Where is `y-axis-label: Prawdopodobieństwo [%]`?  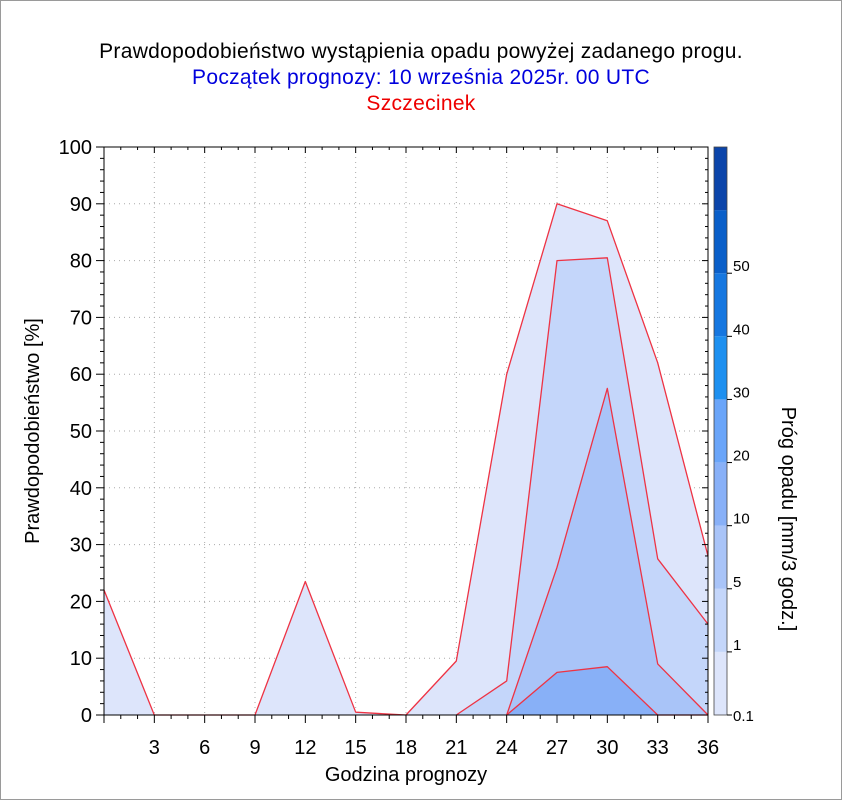 y-axis-label: Prawdopodobieństwo [%] is located at coordinates (33, 431).